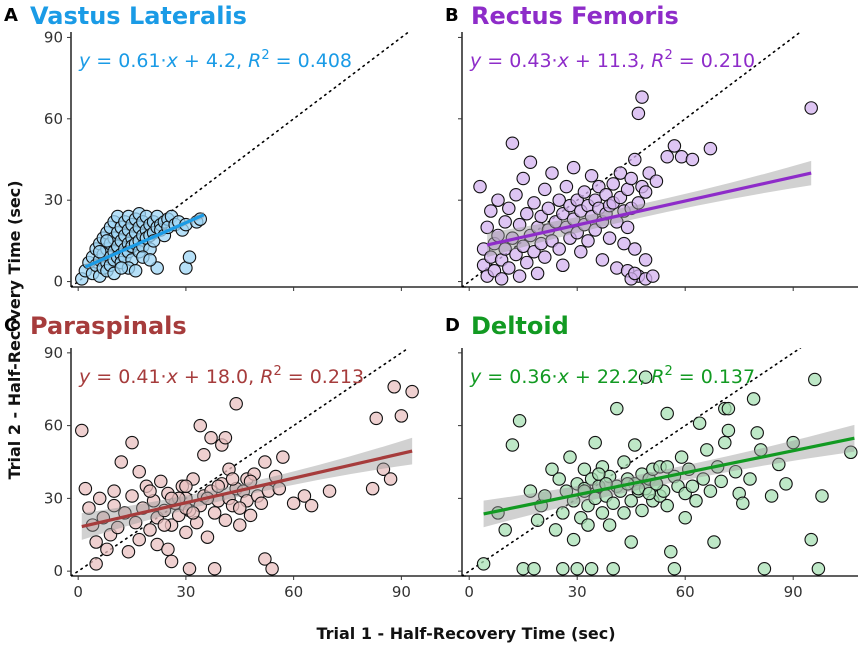  Describe the element at coordinates (293, 592) in the screenshot. I see `x-tick-label: 60` at that location.